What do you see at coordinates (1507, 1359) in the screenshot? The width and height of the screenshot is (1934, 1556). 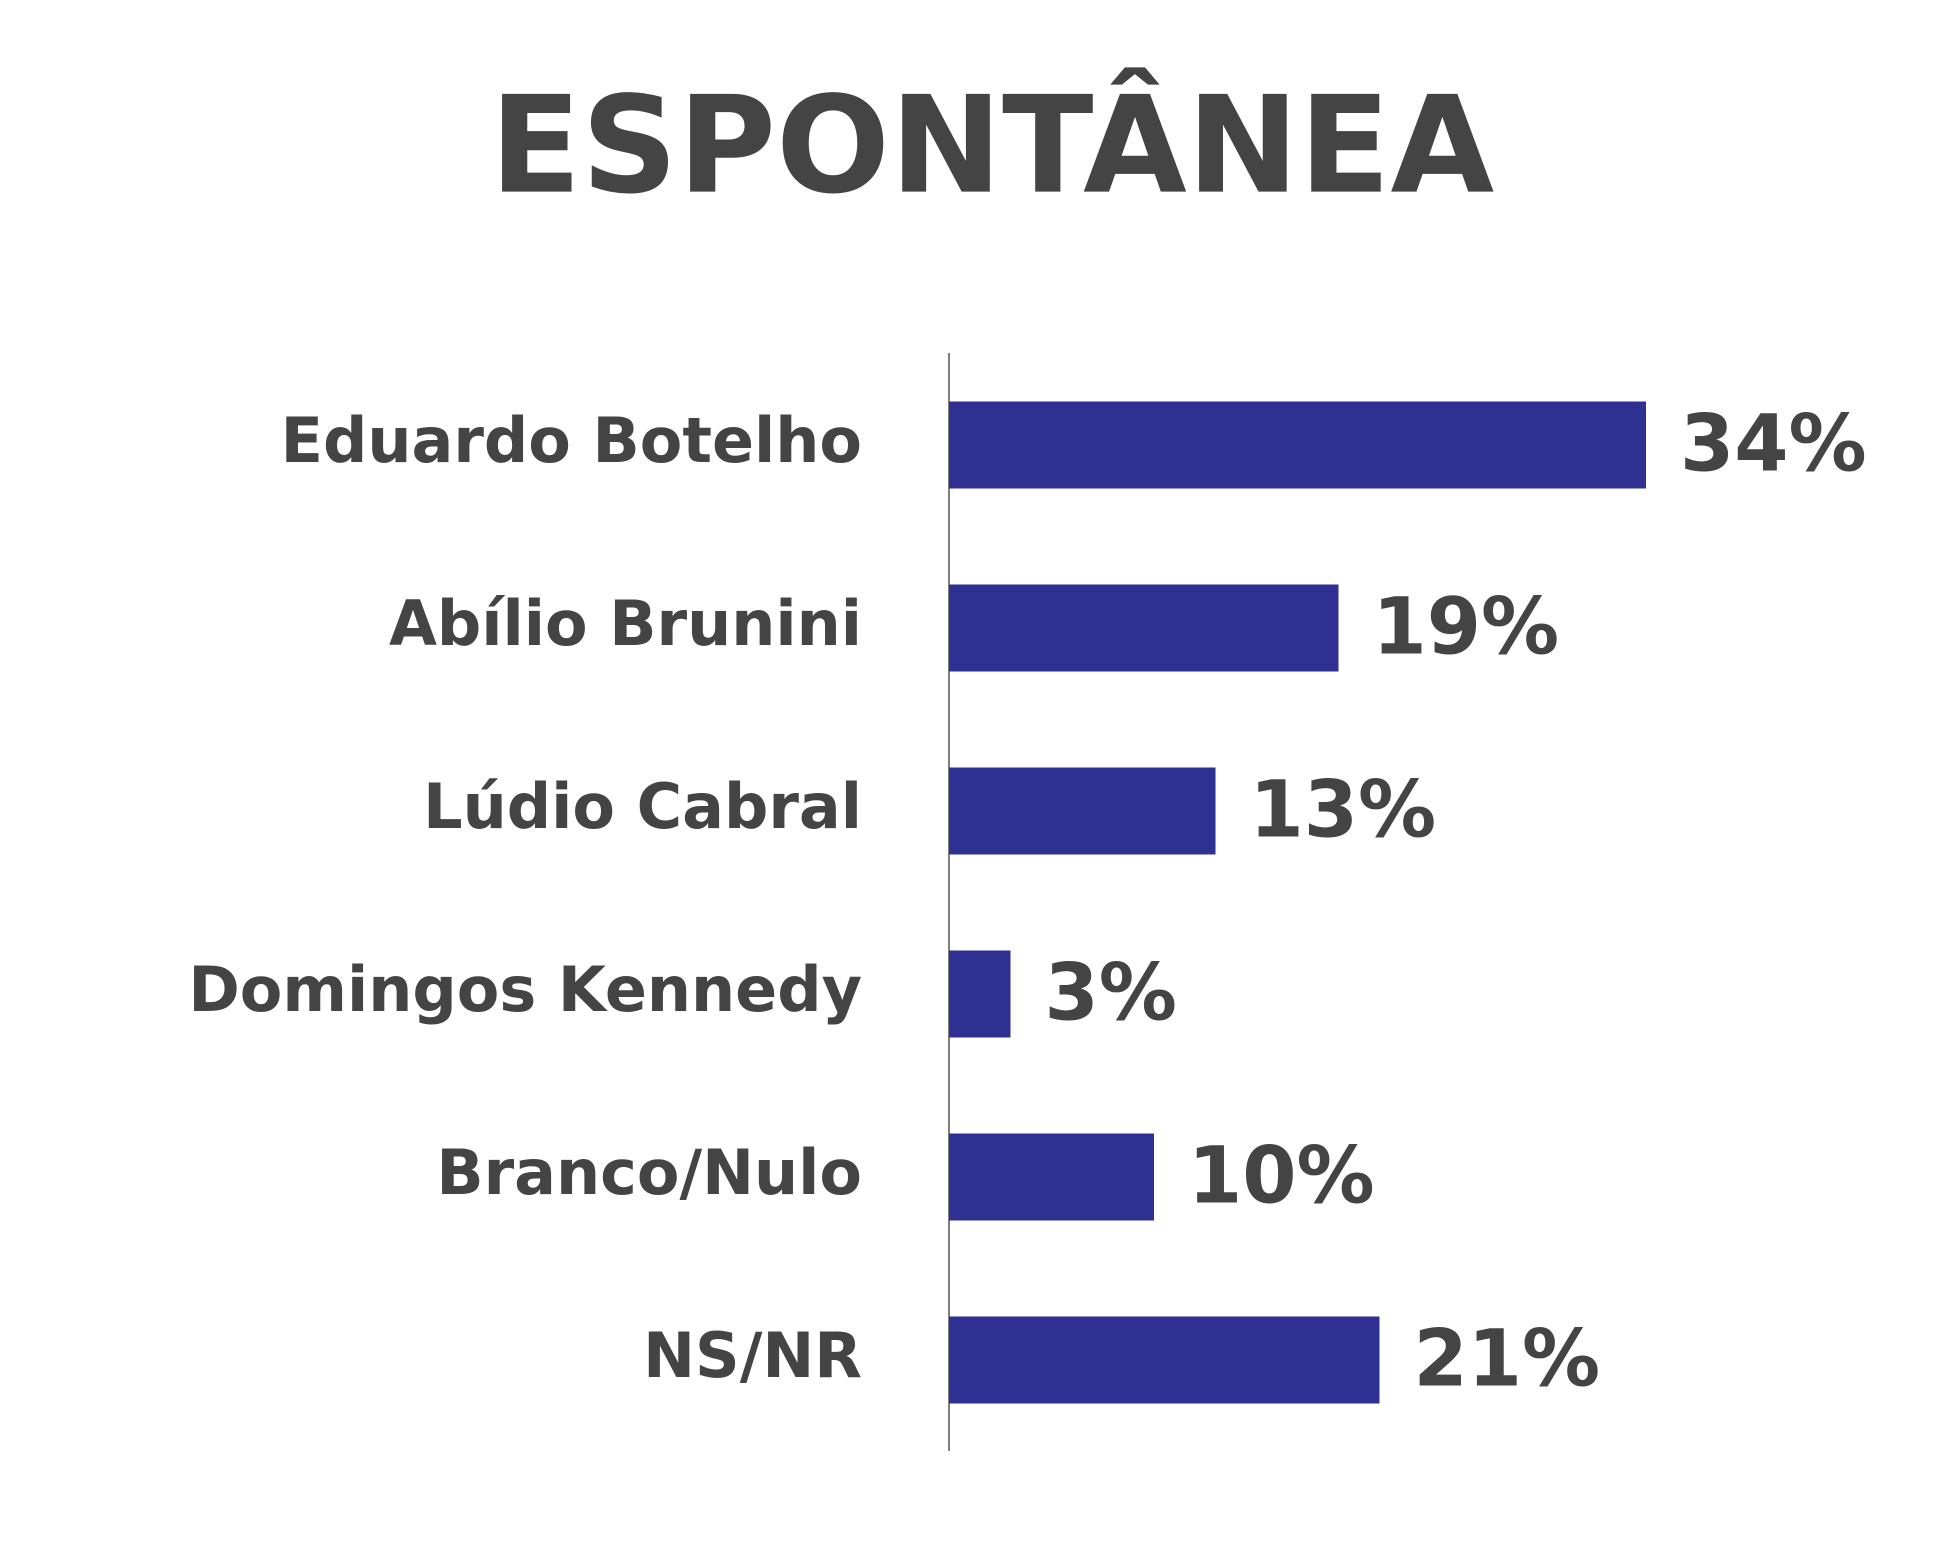 I see `value-label: 21%` at bounding box center [1507, 1359].